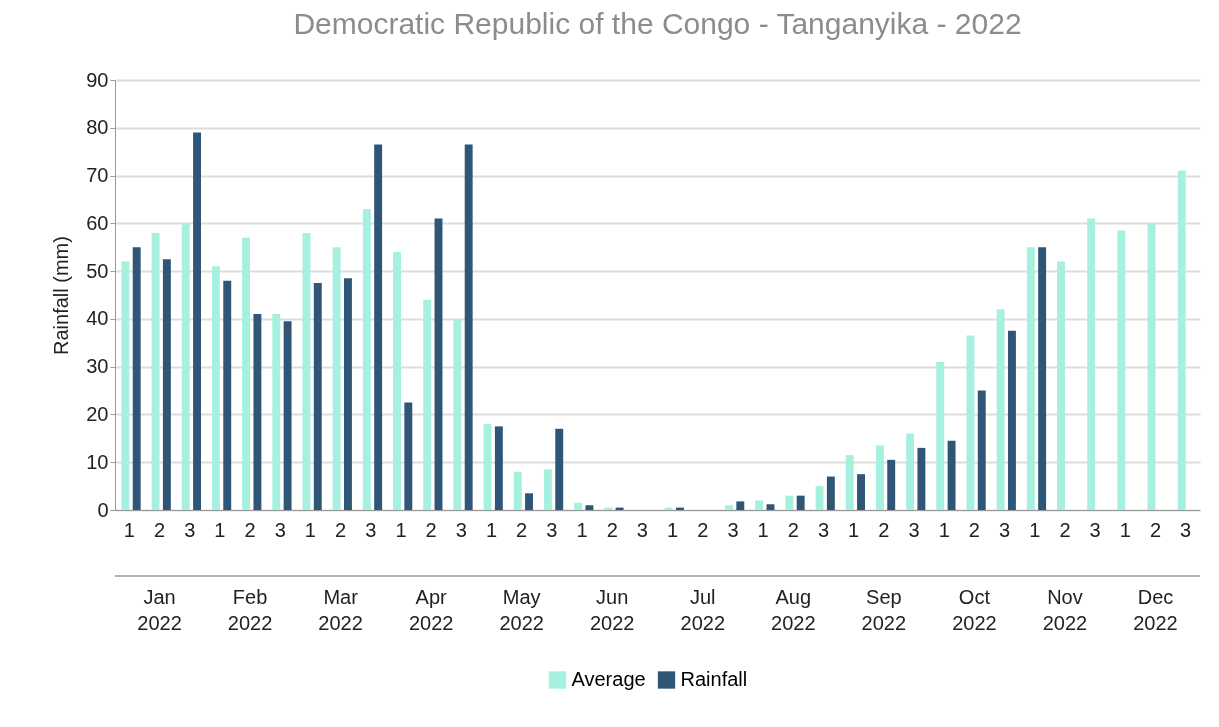 This screenshot has height=727, width=1219. What do you see at coordinates (159, 610) in the screenshot?
I see `text: Jan 2022` at bounding box center [159, 610].